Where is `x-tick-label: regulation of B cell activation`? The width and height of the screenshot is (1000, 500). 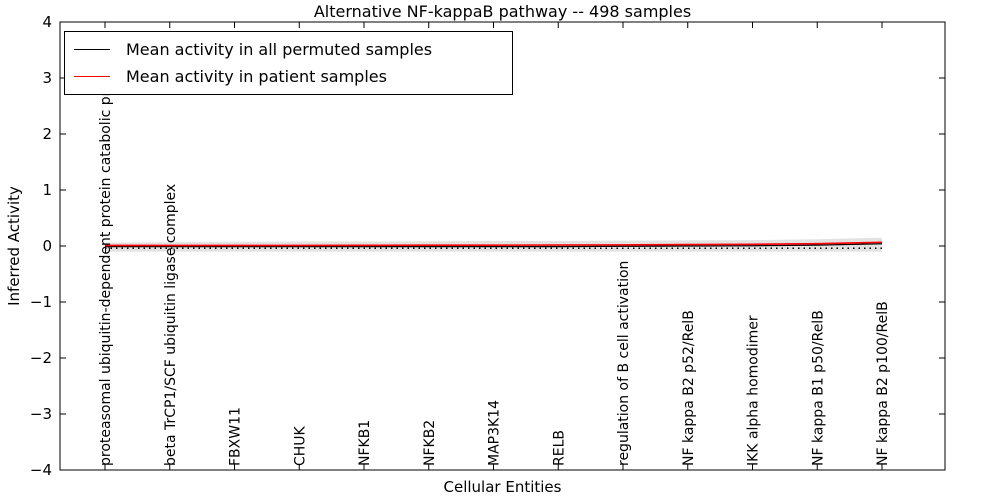 x-tick-label: regulation of B cell activation is located at coordinates (624, 363).